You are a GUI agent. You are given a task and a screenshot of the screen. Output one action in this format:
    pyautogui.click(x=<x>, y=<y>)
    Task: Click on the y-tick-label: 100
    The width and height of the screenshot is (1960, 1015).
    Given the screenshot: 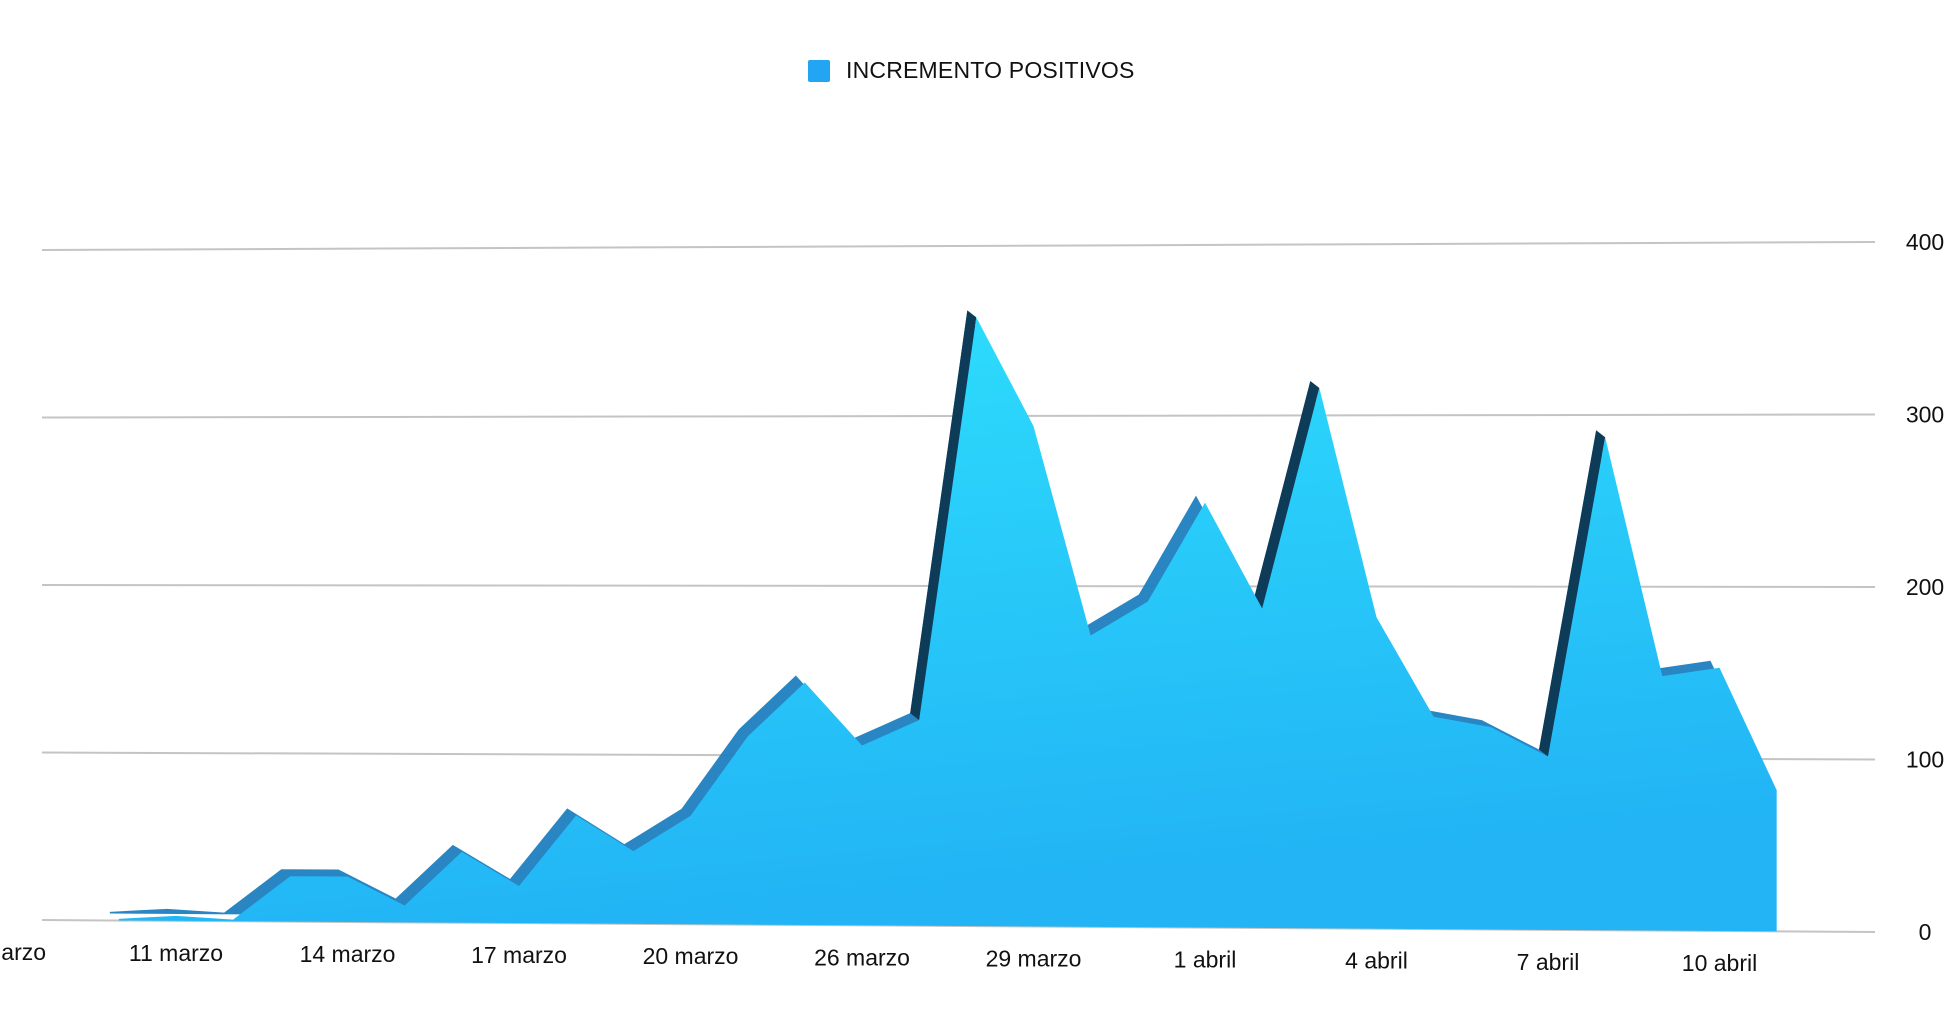 What is the action you would take?
    pyautogui.click(x=1925, y=760)
    